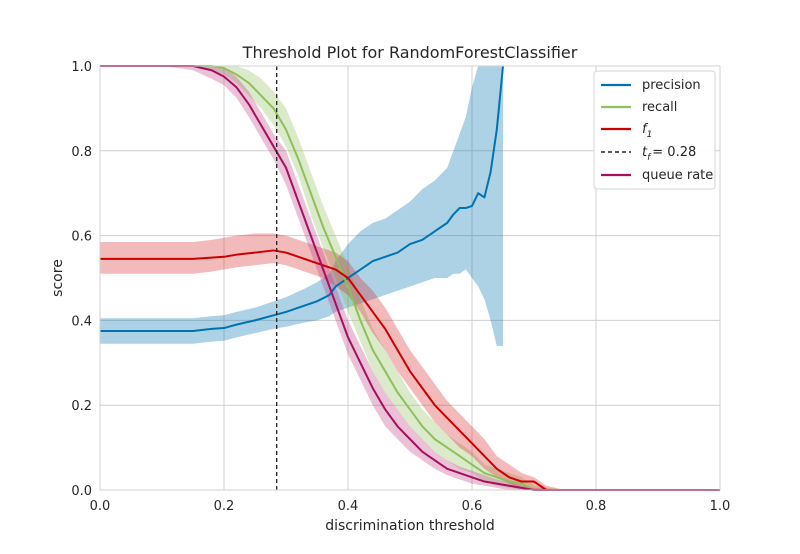 Image resolution: width=800 pixels, height=554 pixels. What do you see at coordinates (348, 506) in the screenshot?
I see `x-tick-label: 0.4` at bounding box center [348, 506].